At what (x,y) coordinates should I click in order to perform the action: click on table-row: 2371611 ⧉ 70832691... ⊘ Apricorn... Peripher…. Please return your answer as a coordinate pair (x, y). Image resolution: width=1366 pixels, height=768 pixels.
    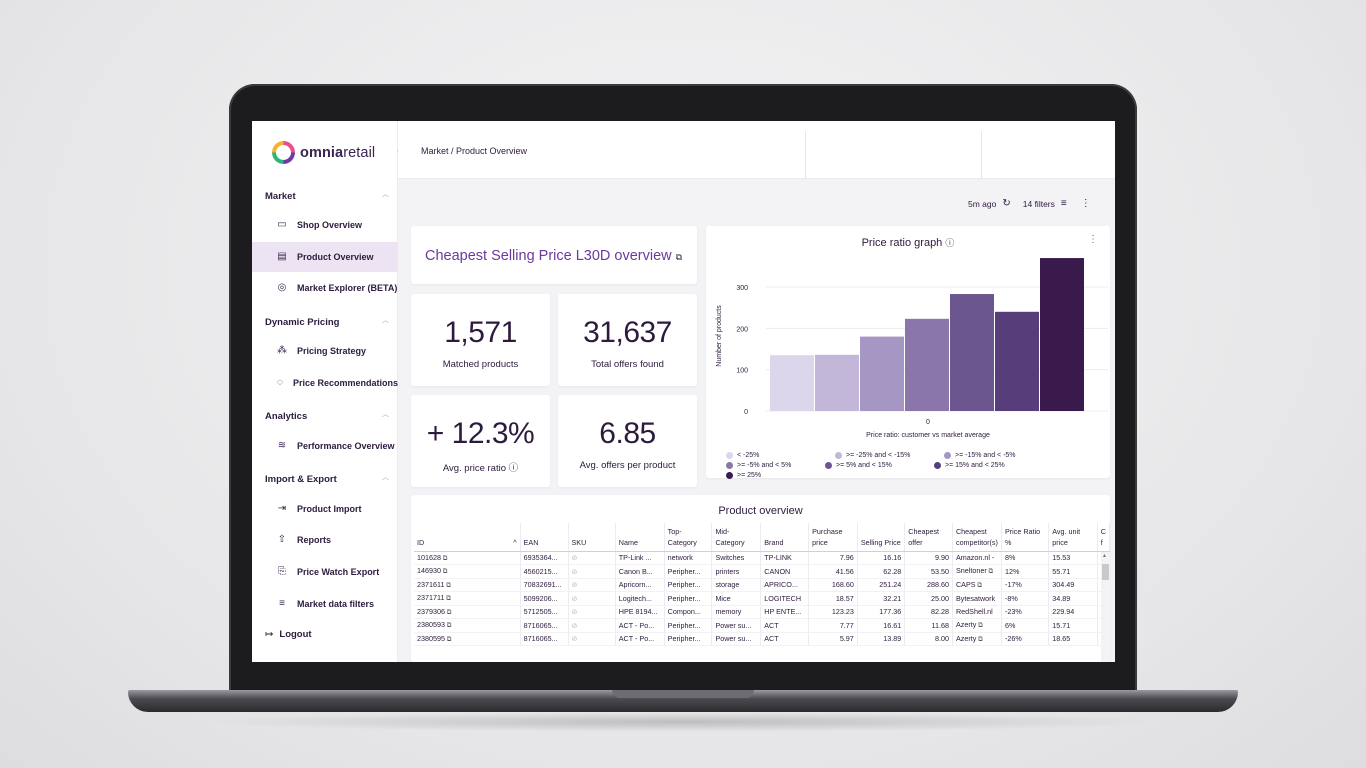
    Looking at the image, I should click on (762, 585).